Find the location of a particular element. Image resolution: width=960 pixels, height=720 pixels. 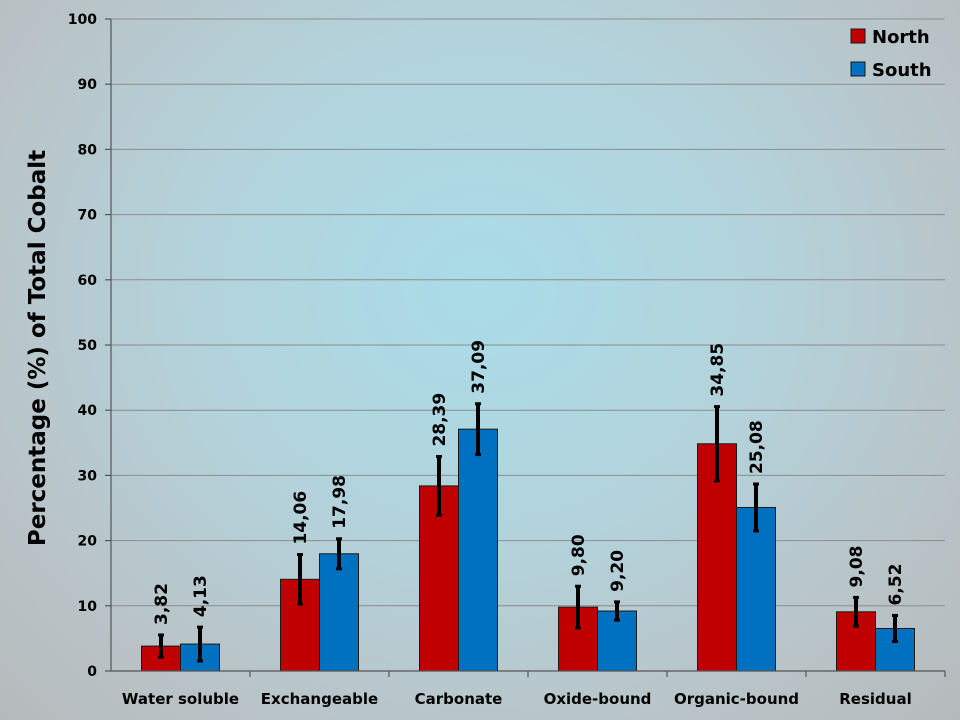

data-label-south: 25,08 is located at coordinates (757, 447).